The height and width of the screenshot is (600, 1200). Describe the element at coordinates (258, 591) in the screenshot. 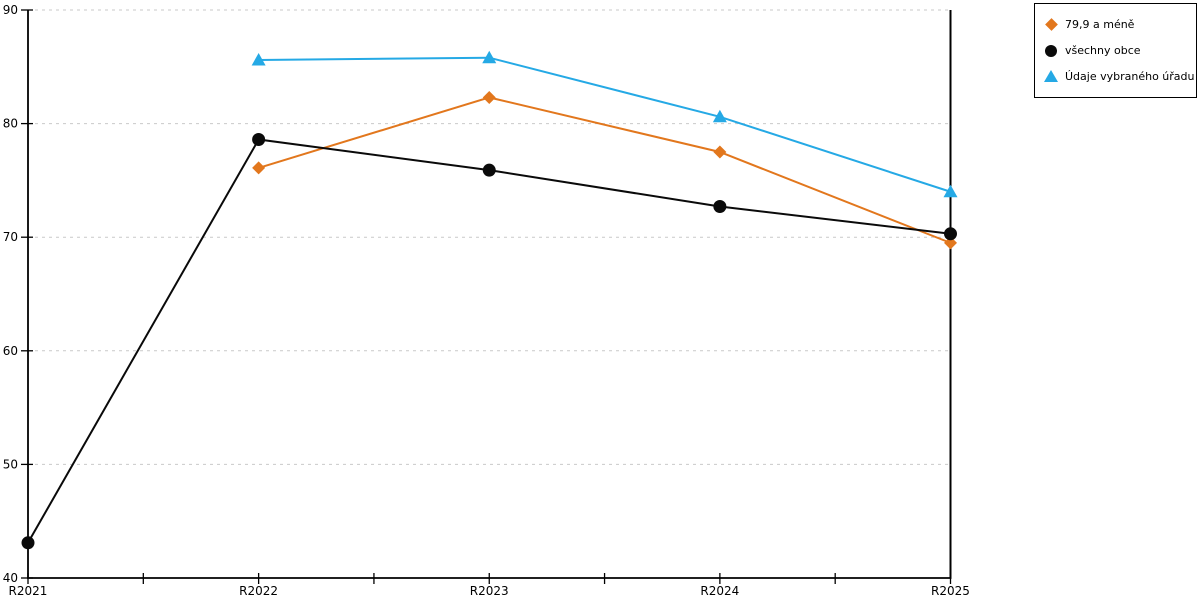

I see `x-tick-label: R2022` at that location.